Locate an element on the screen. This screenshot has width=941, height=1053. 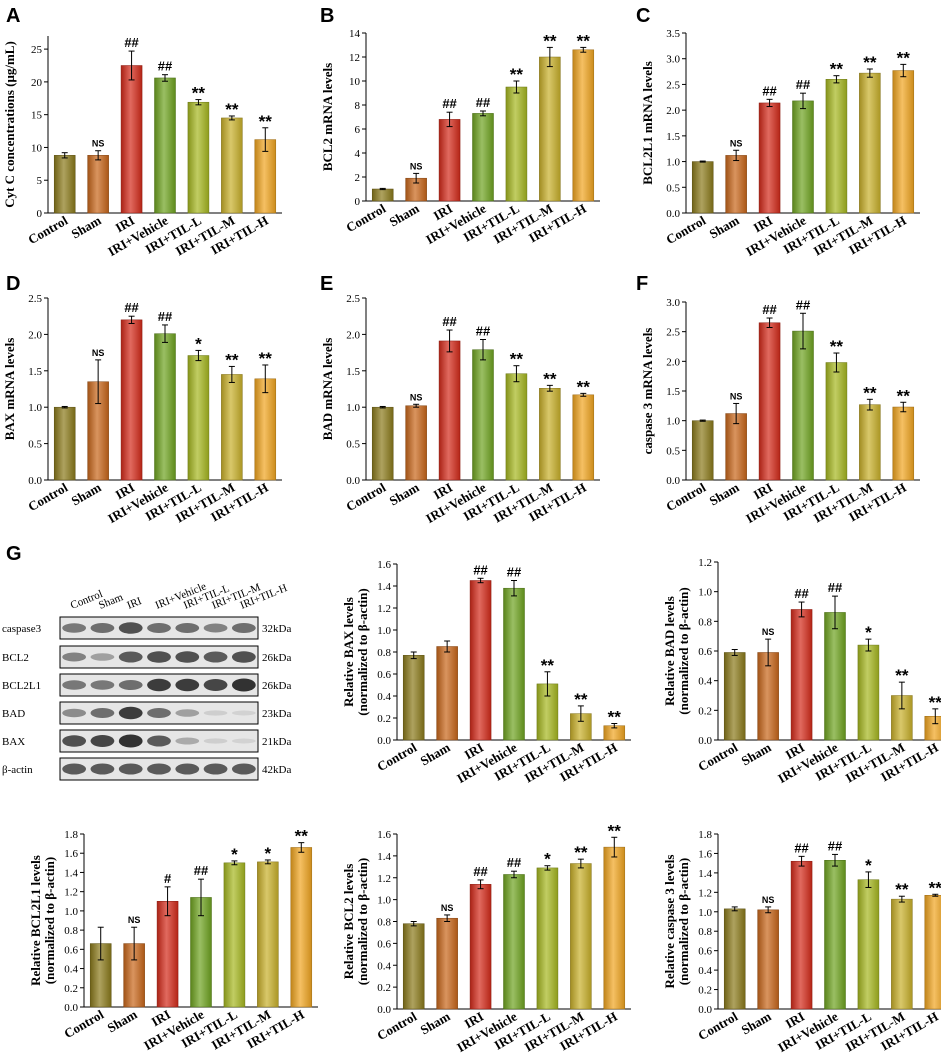
y-tick-label: 1.8 is located at coordinates (705, 835).